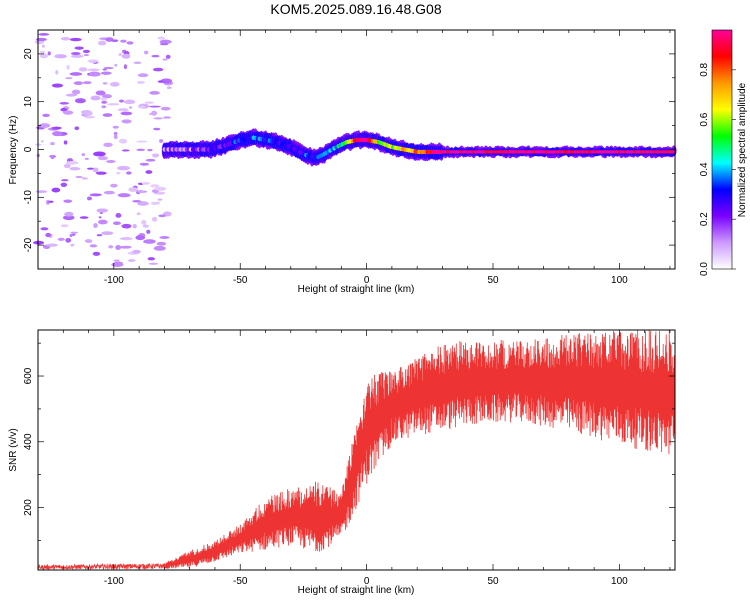 The height and width of the screenshot is (605, 750). Describe the element at coordinates (356, 289) in the screenshot. I see `spectrogram-x-label: Height of straight line (km)` at that location.